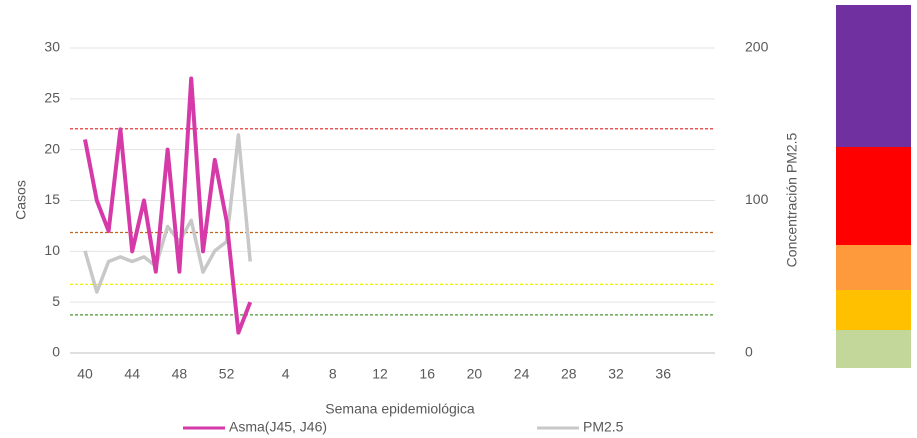  Describe the element at coordinates (52, 250) in the screenshot. I see `y-tick-label: 10` at that location.